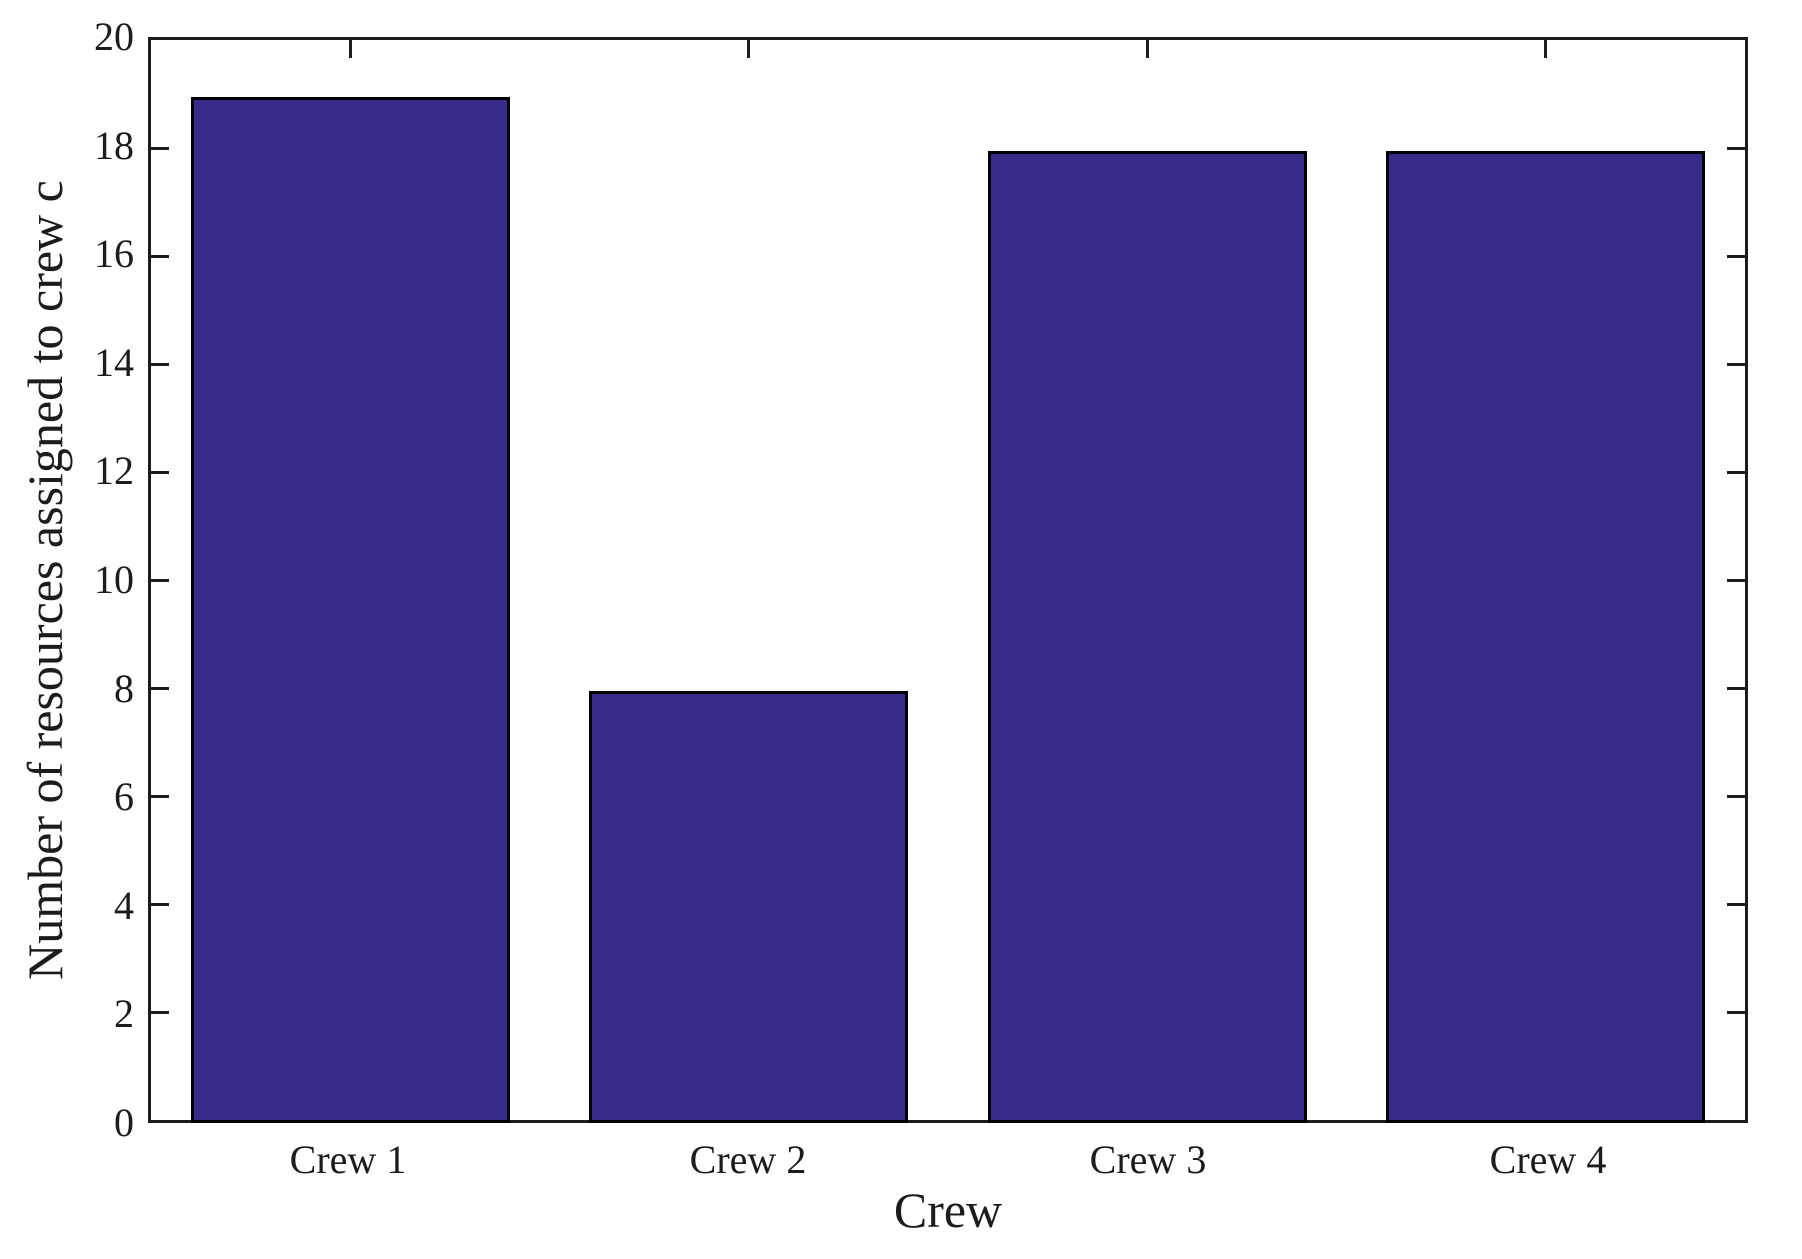  I want to click on y-tick-label: 4, so click(124, 905).